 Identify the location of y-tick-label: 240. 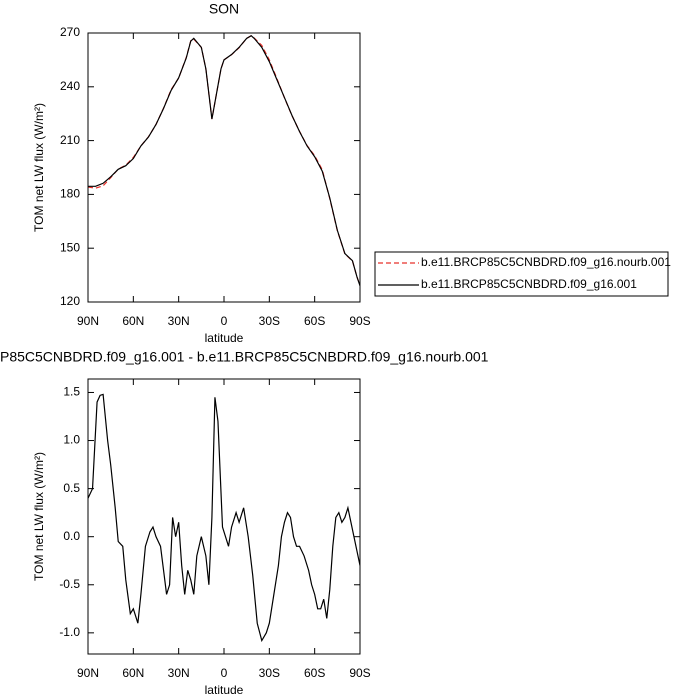
(70, 86).